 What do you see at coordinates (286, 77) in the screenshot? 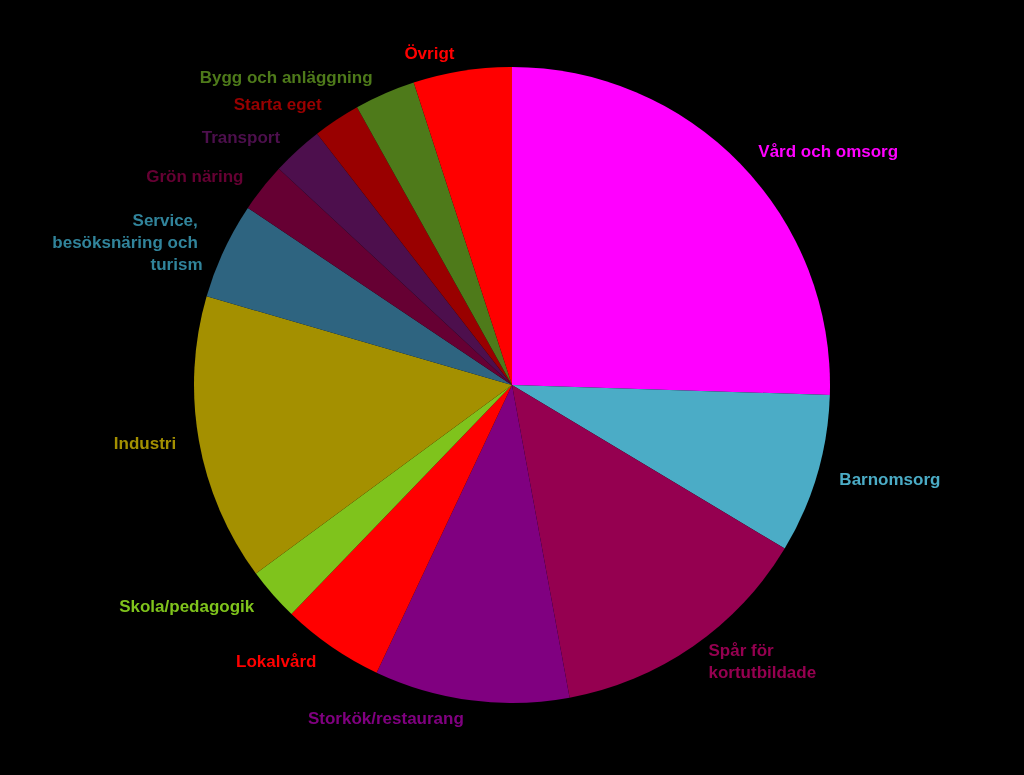
I see `slice-label: Bygg och anläggning` at bounding box center [286, 77].